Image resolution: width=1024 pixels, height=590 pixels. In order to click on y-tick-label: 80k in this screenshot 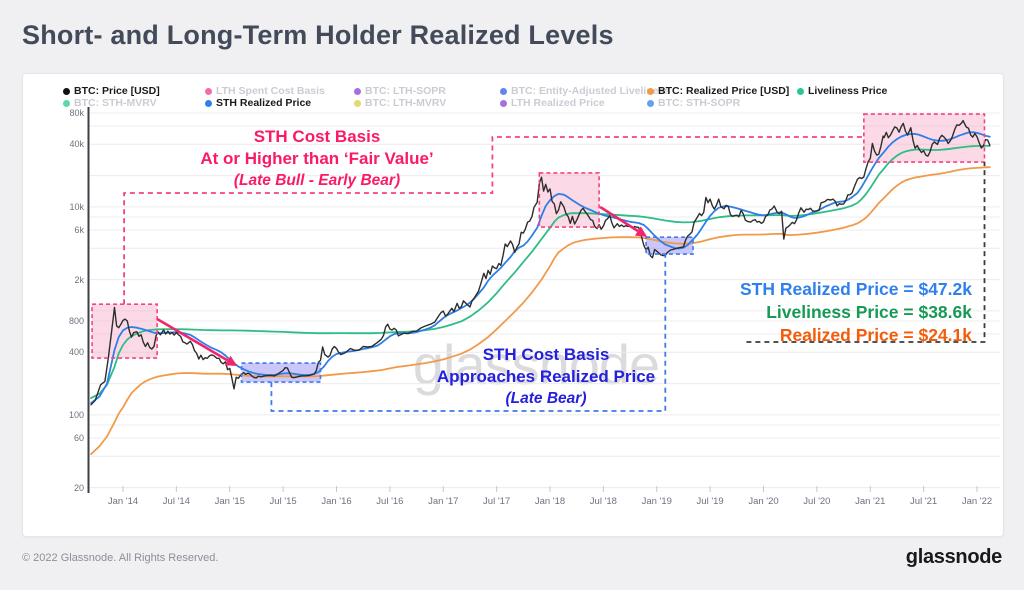, I will do `click(76, 113)`.